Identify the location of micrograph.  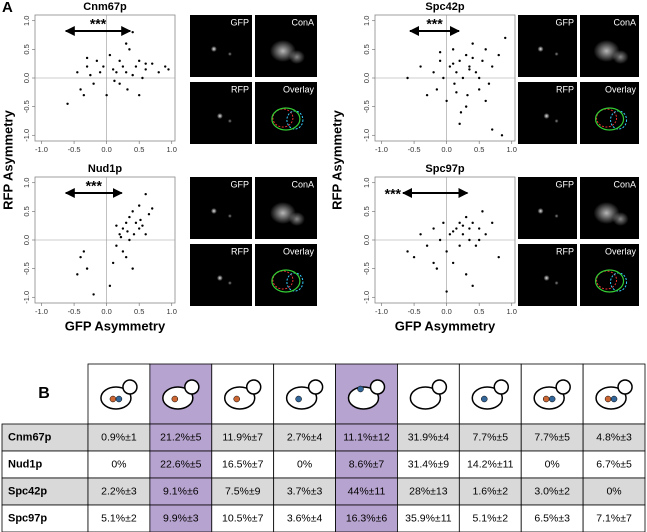
(221, 275).